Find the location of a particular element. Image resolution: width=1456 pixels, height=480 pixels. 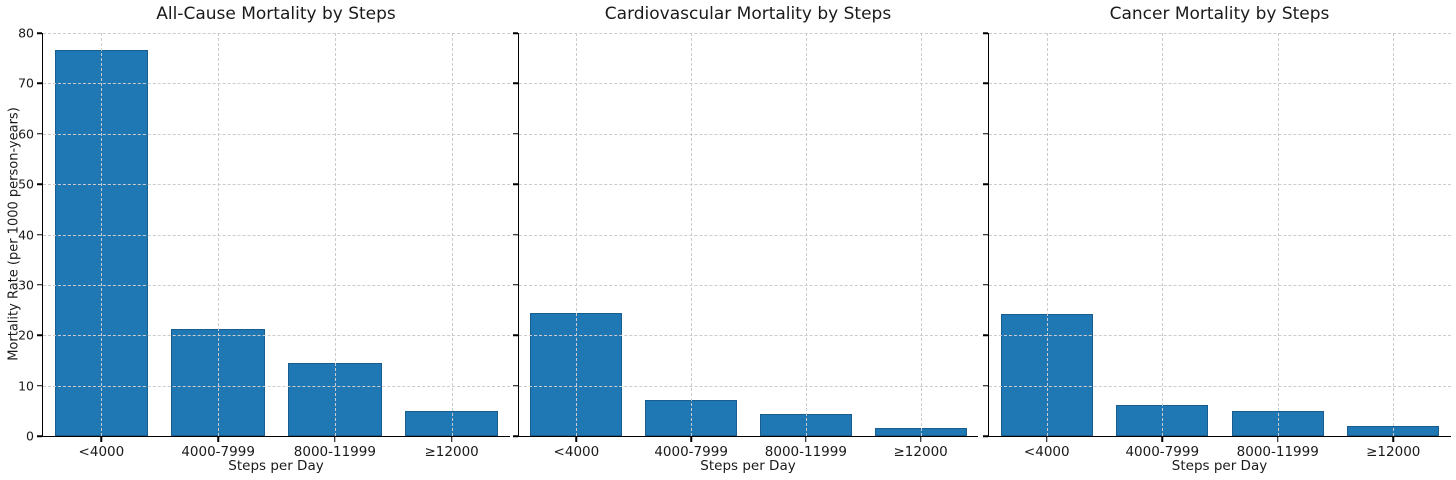

chart-title: Cancer Mortality by Steps is located at coordinates (1219, 14).